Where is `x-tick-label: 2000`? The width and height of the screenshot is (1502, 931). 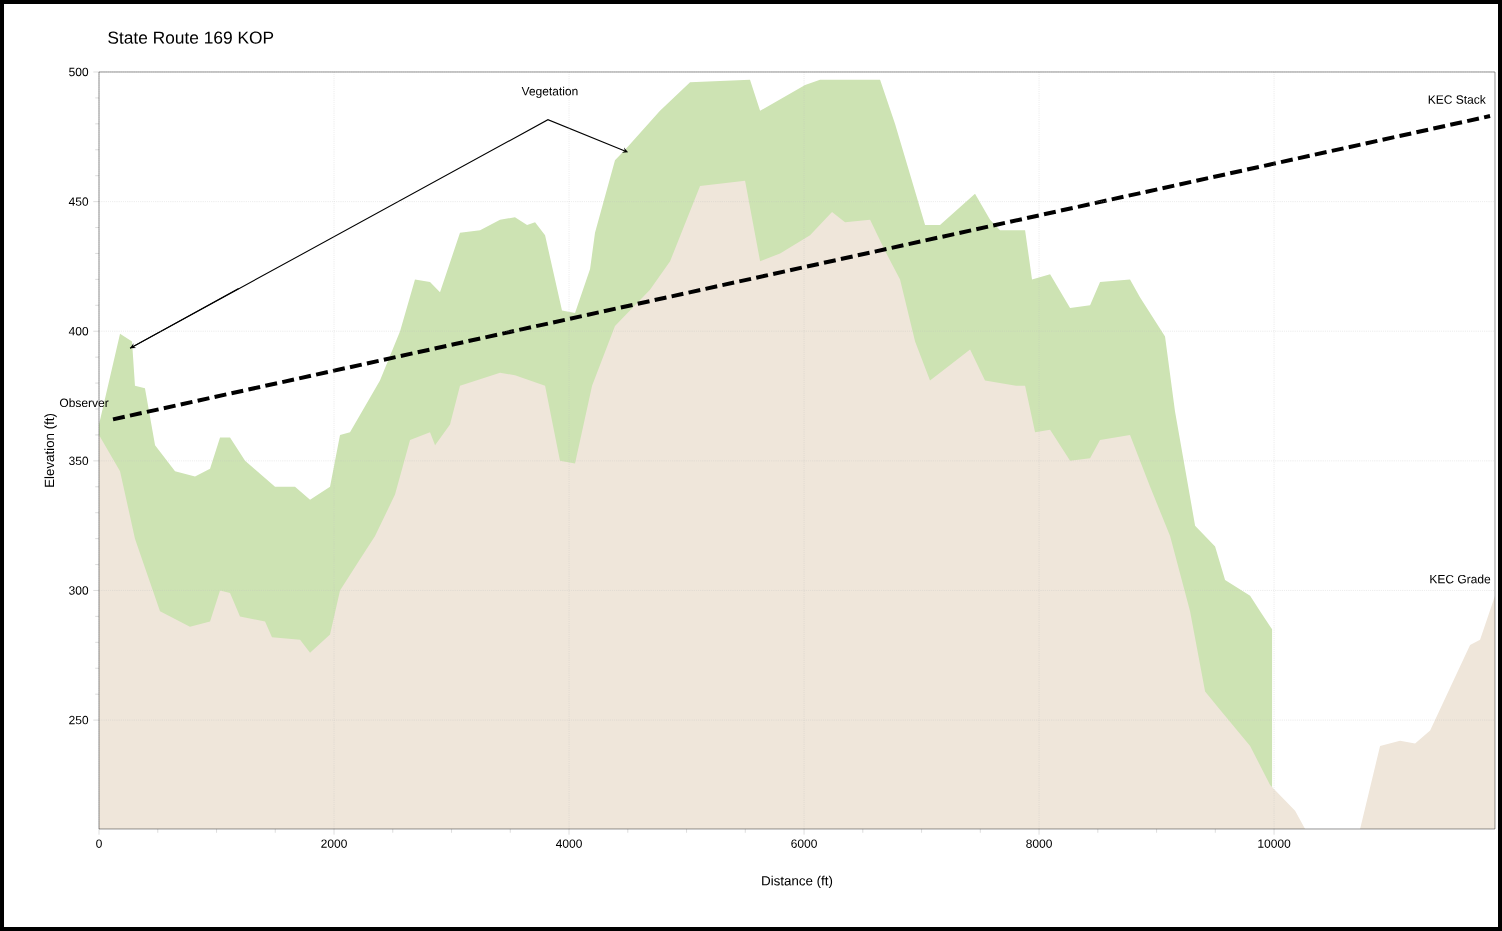 x-tick-label: 2000 is located at coordinates (334, 843).